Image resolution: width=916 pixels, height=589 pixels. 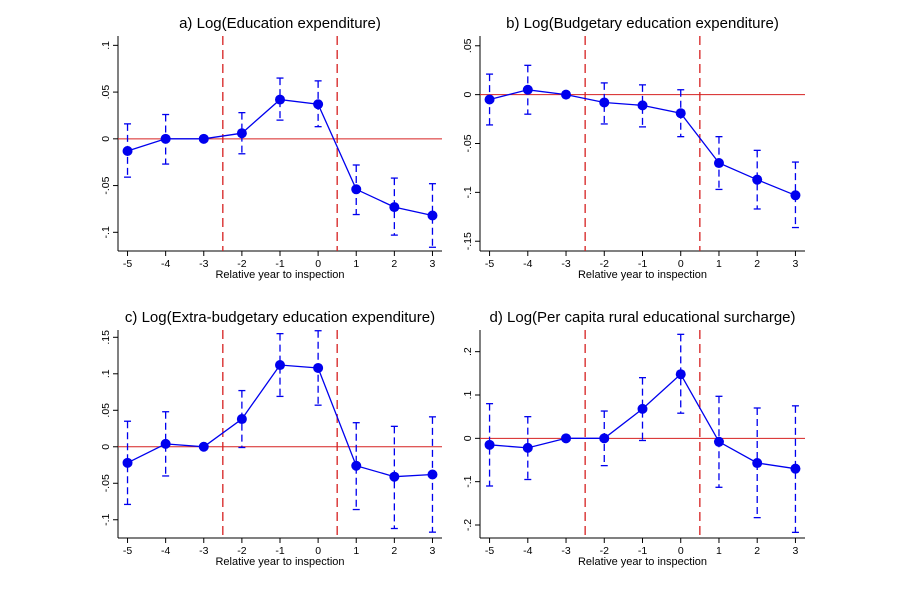 What do you see at coordinates (642, 23) in the screenshot?
I see `chart-title: b) Log(Budgetary education expenditure)` at bounding box center [642, 23].